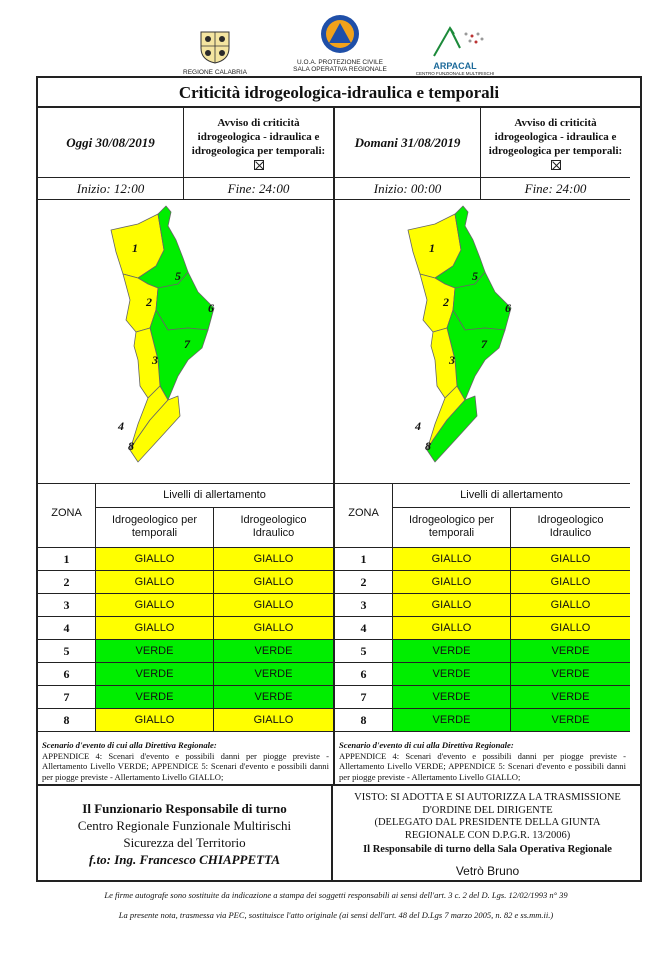 The height and width of the screenshot is (960, 672). I want to click on table-row: 3 GIALLO GIALLO, so click(185, 605).